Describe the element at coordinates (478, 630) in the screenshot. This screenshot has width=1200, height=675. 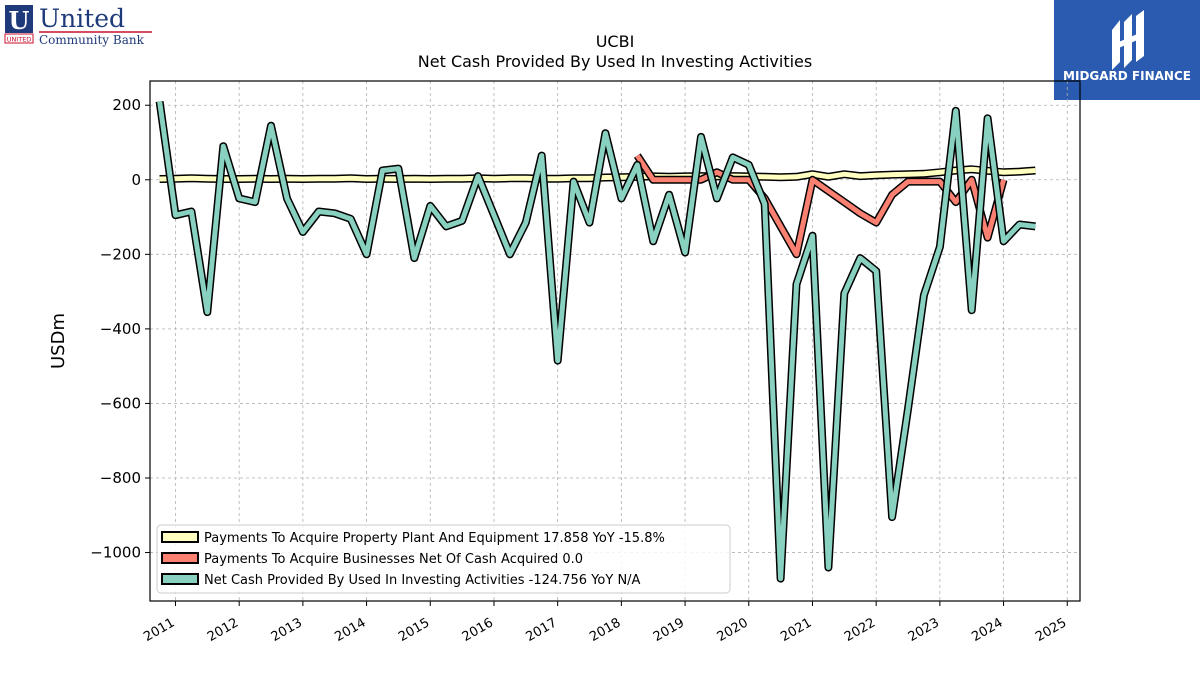
I see `x-tick-label: 2016` at that location.